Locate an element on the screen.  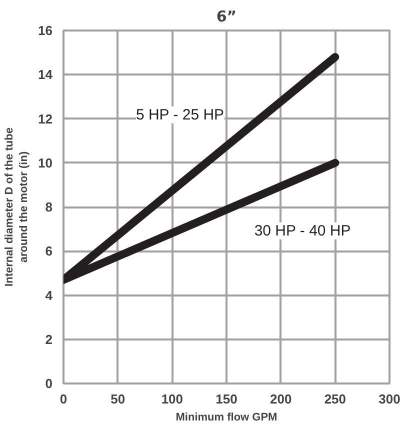
y-tick-label: 12 is located at coordinates (45, 118).